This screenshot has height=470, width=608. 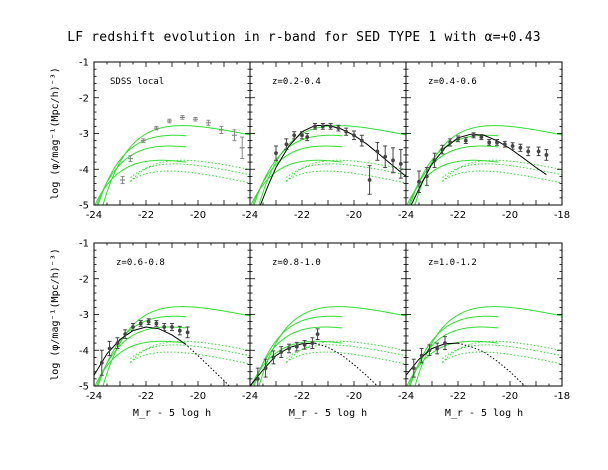 I want to click on y-tick-label: -5, so click(x=84, y=387).